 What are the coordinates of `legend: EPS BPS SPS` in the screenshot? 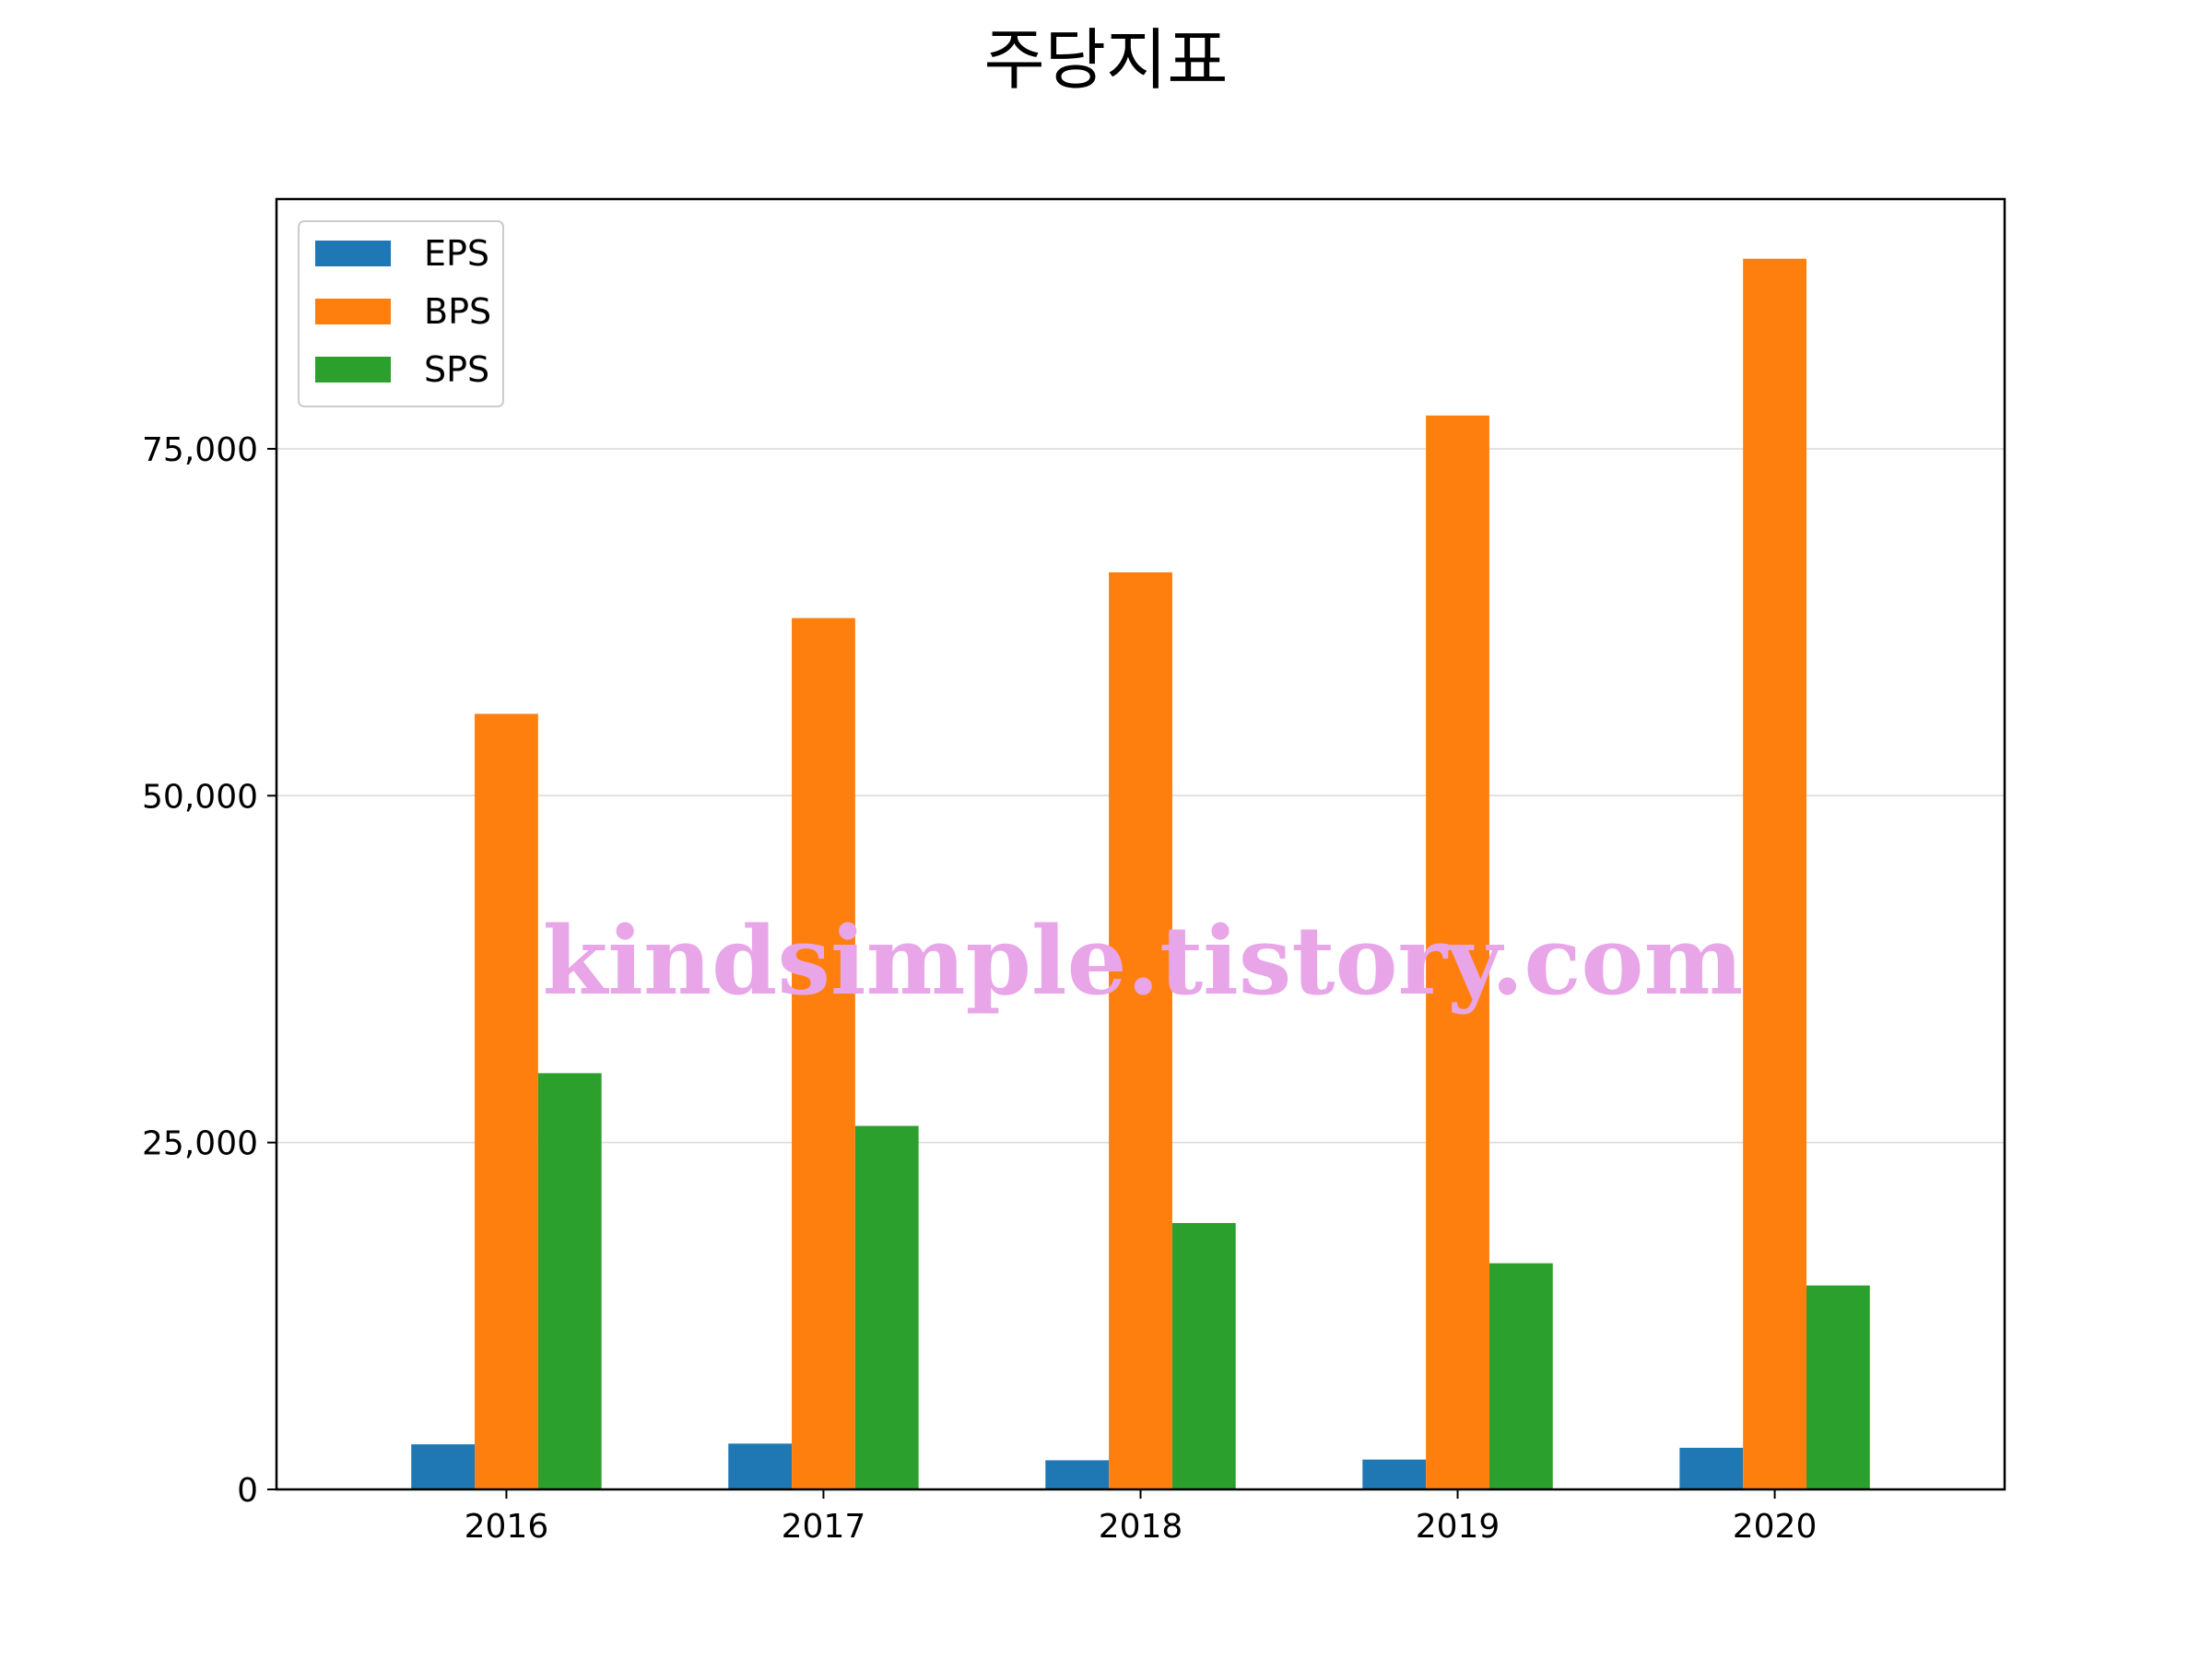 It's located at (401, 313).